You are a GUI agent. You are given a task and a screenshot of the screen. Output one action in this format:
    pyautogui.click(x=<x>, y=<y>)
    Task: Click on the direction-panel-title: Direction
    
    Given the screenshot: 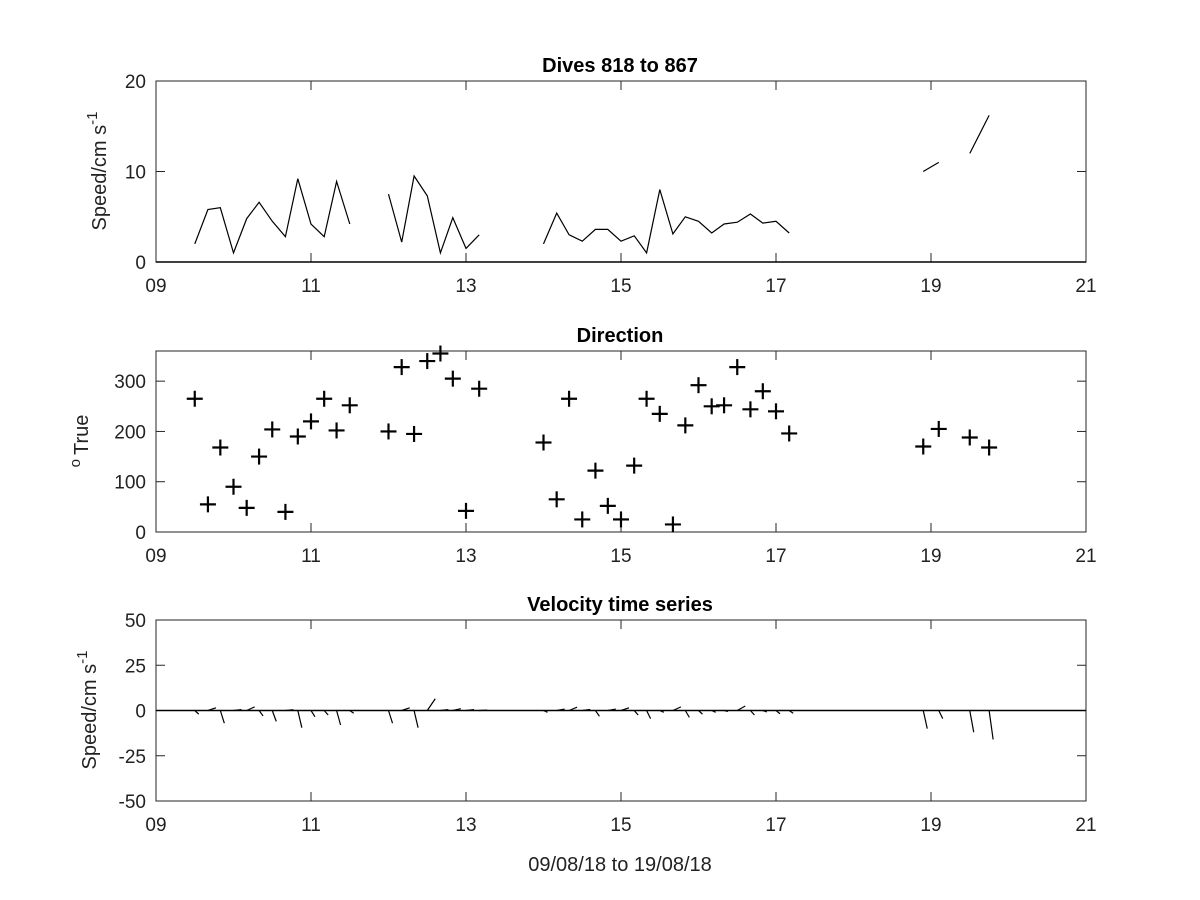 What is the action you would take?
    pyautogui.click(x=620, y=336)
    